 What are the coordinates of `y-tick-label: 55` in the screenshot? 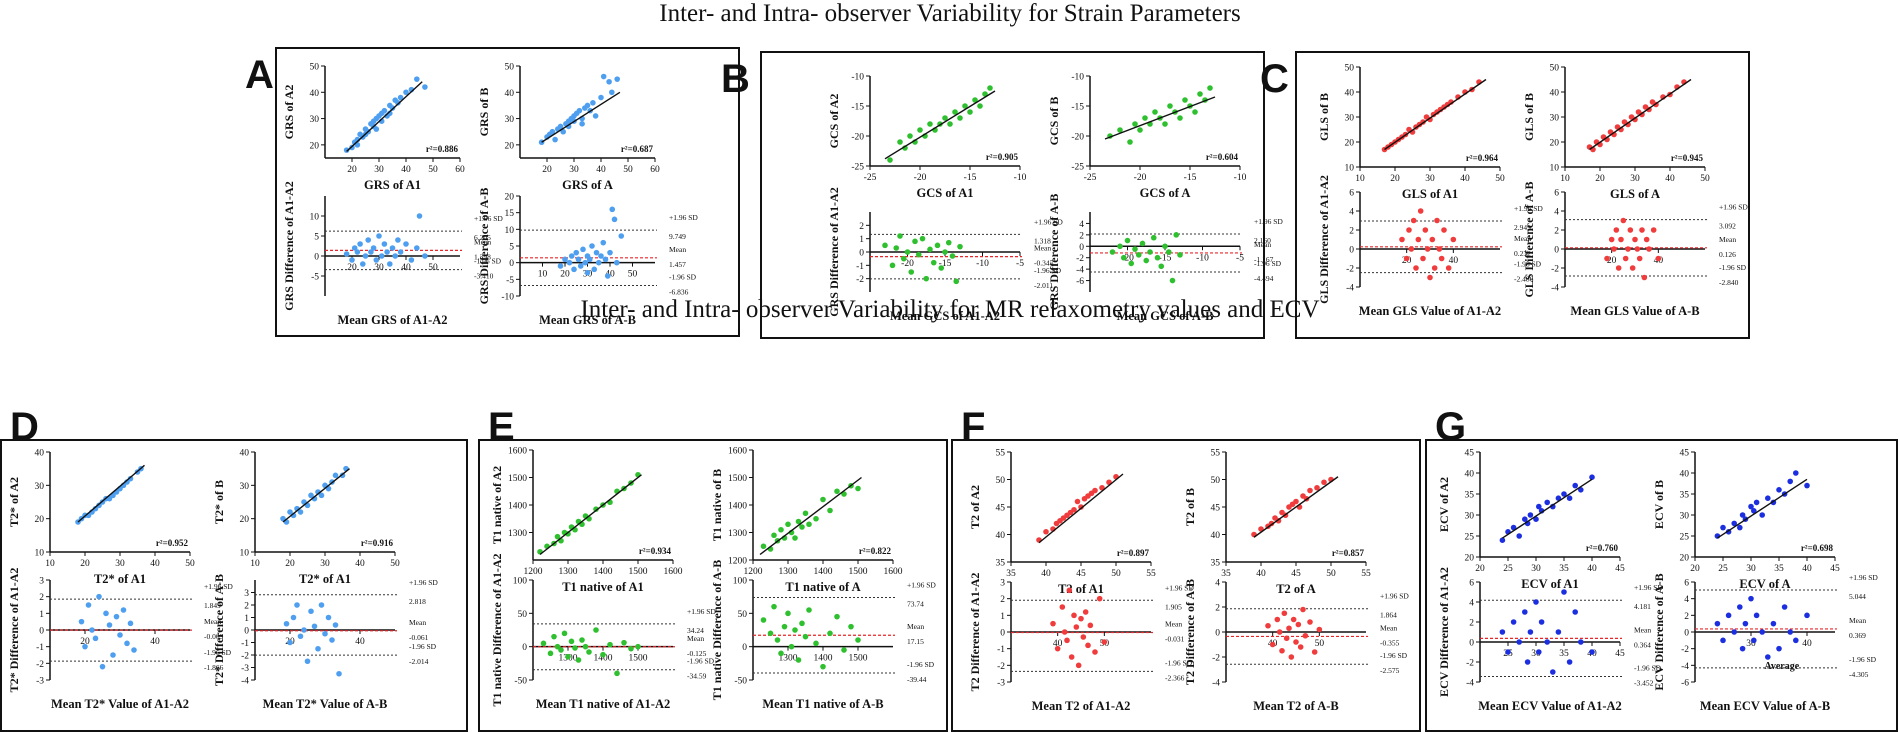 It's located at (1001, 454).